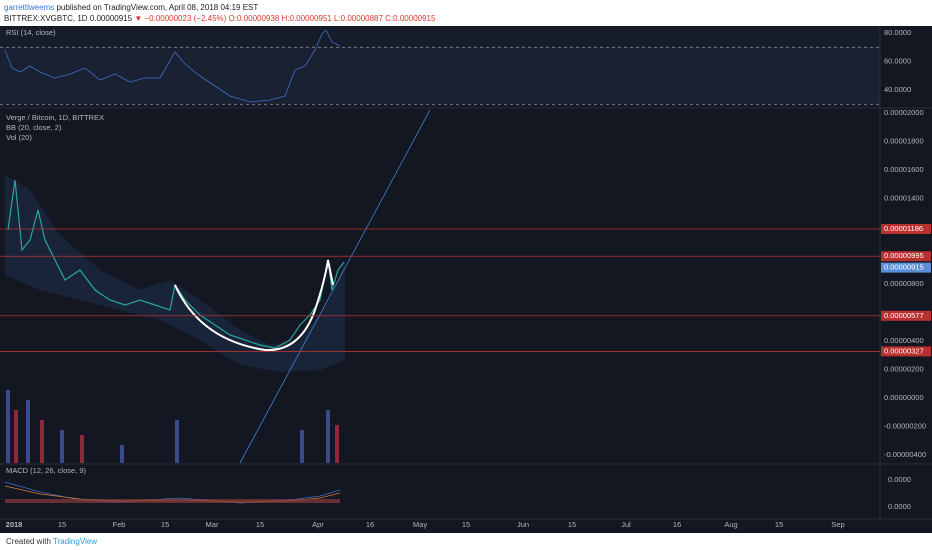 Image resolution: width=932 pixels, height=550 pixels. I want to click on x-tick-label: Apr, so click(318, 524).